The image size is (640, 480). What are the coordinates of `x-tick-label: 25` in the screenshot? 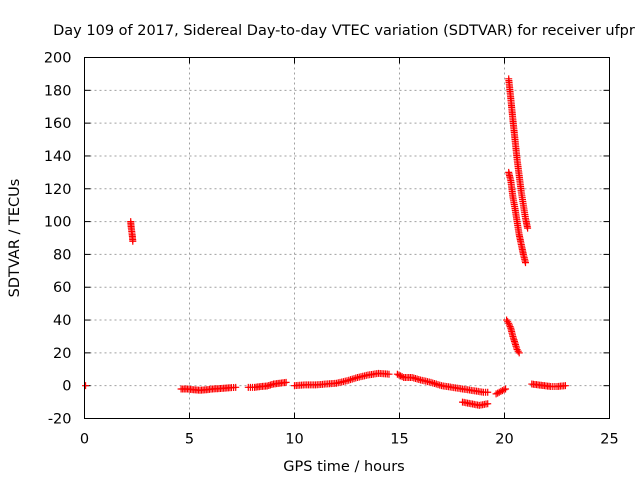 It's located at (609, 440).